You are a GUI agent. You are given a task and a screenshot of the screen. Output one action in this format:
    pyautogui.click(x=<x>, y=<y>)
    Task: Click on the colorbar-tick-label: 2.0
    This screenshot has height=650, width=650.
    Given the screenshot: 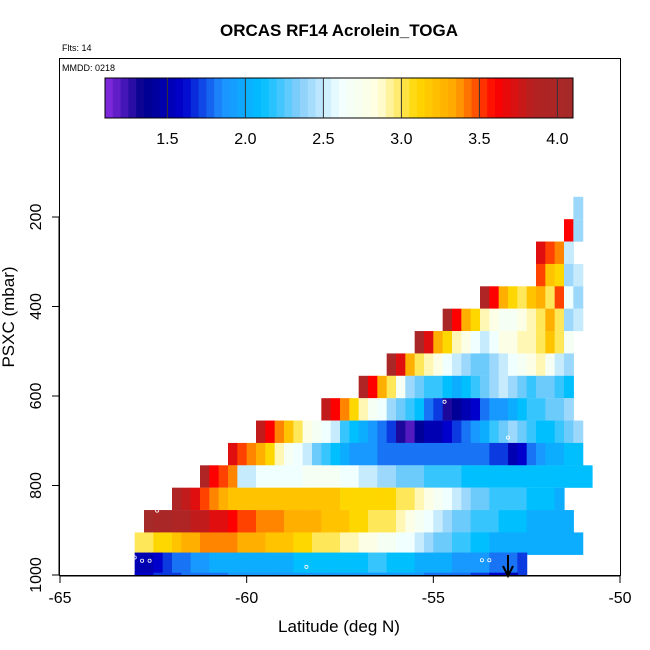 What is the action you would take?
    pyautogui.click(x=245, y=139)
    